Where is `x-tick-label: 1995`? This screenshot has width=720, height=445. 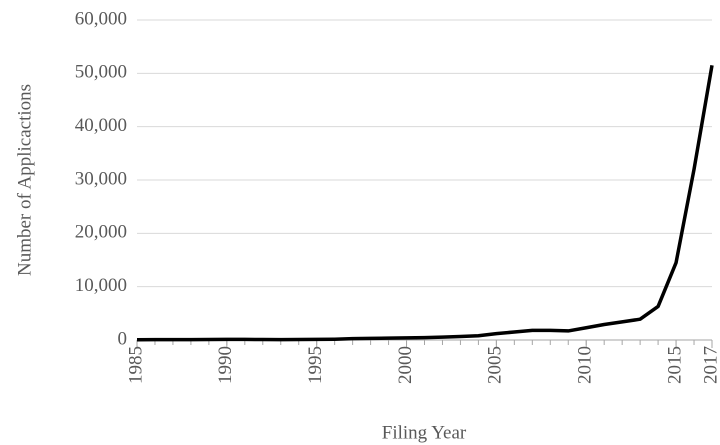 x-tick-label: 1995 is located at coordinates (315, 365).